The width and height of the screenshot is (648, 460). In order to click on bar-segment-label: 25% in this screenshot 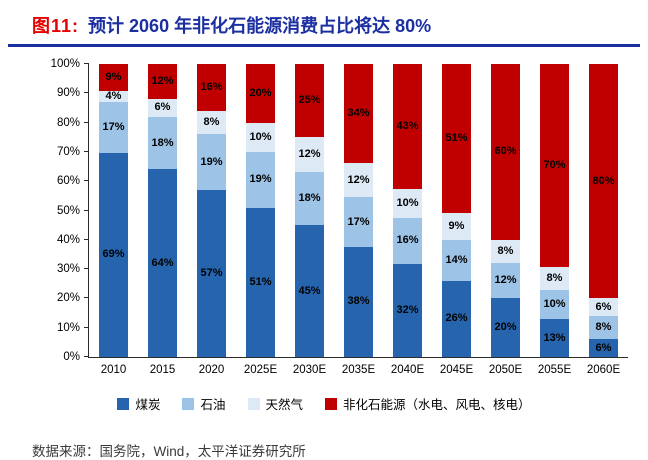, I will do `click(309, 100)`.